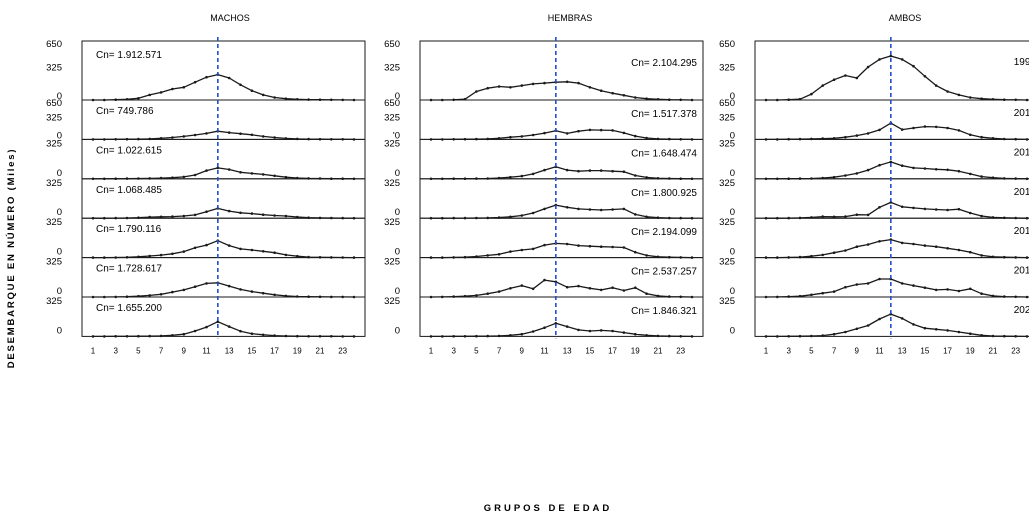  Describe the element at coordinates (397, 173) in the screenshot. I see `y-tick-c1-p2-1: 0` at that location.